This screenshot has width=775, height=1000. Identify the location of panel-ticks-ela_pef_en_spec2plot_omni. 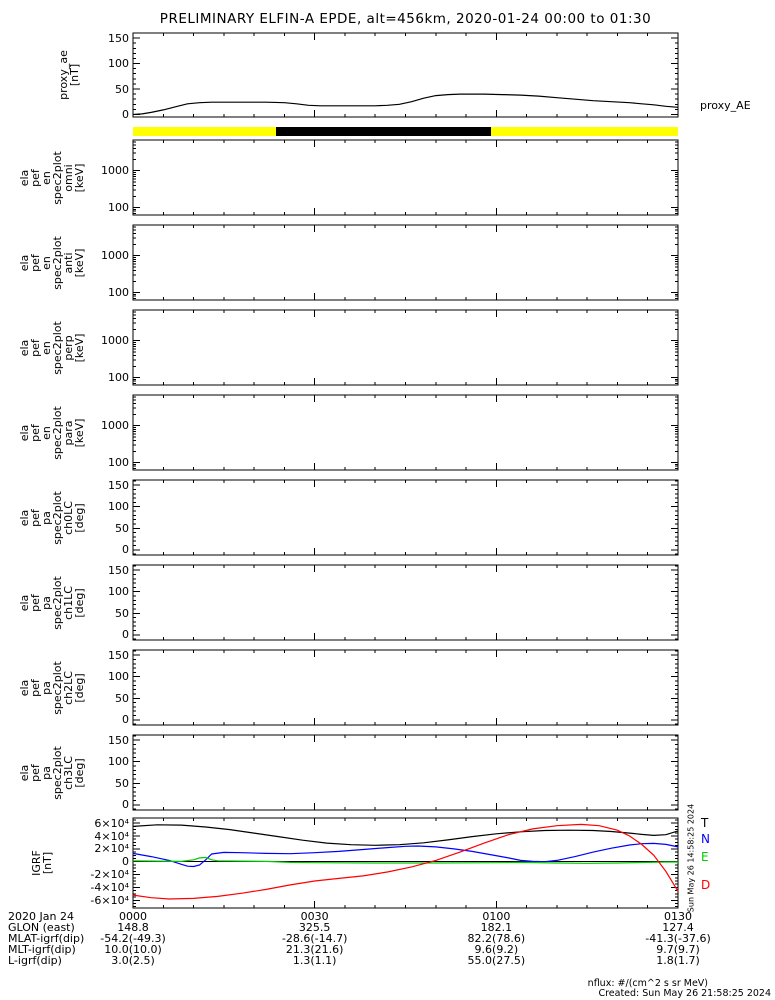
(405, 177).